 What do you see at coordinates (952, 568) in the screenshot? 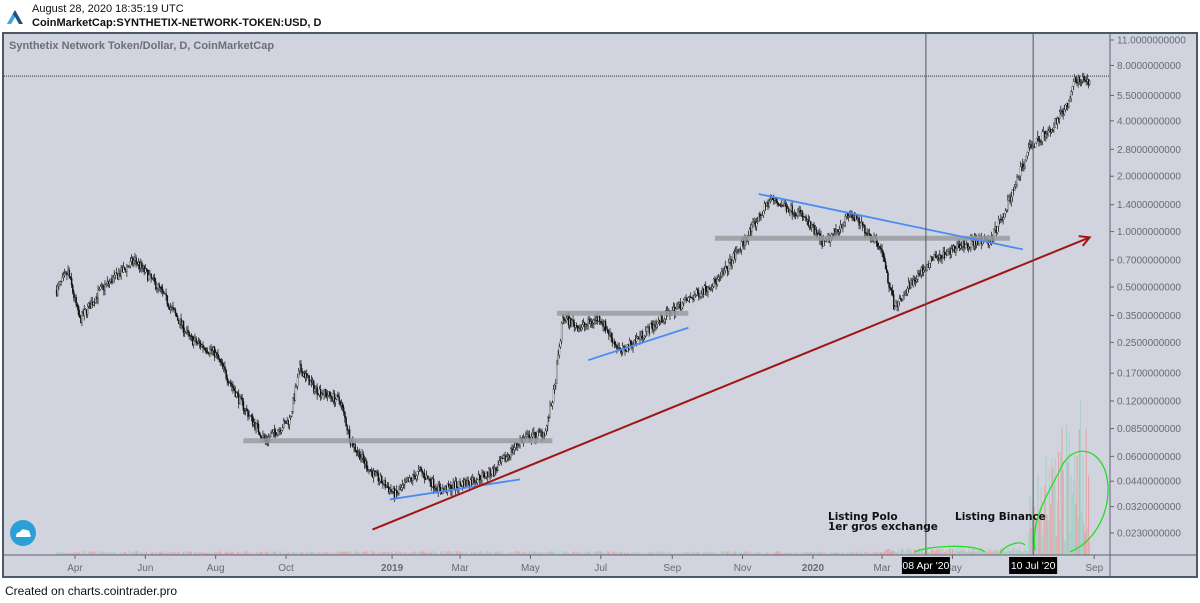
I see `x-tick-label: May` at bounding box center [952, 568].